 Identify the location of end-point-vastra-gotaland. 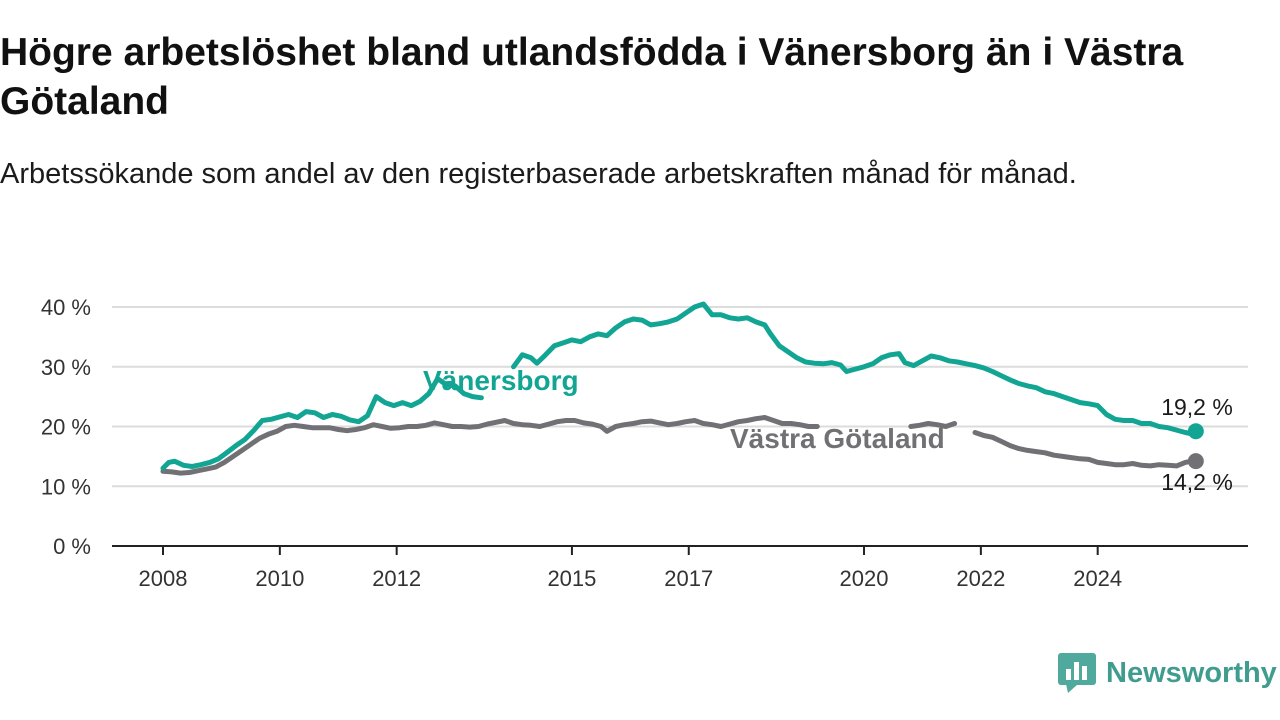
(1195, 461).